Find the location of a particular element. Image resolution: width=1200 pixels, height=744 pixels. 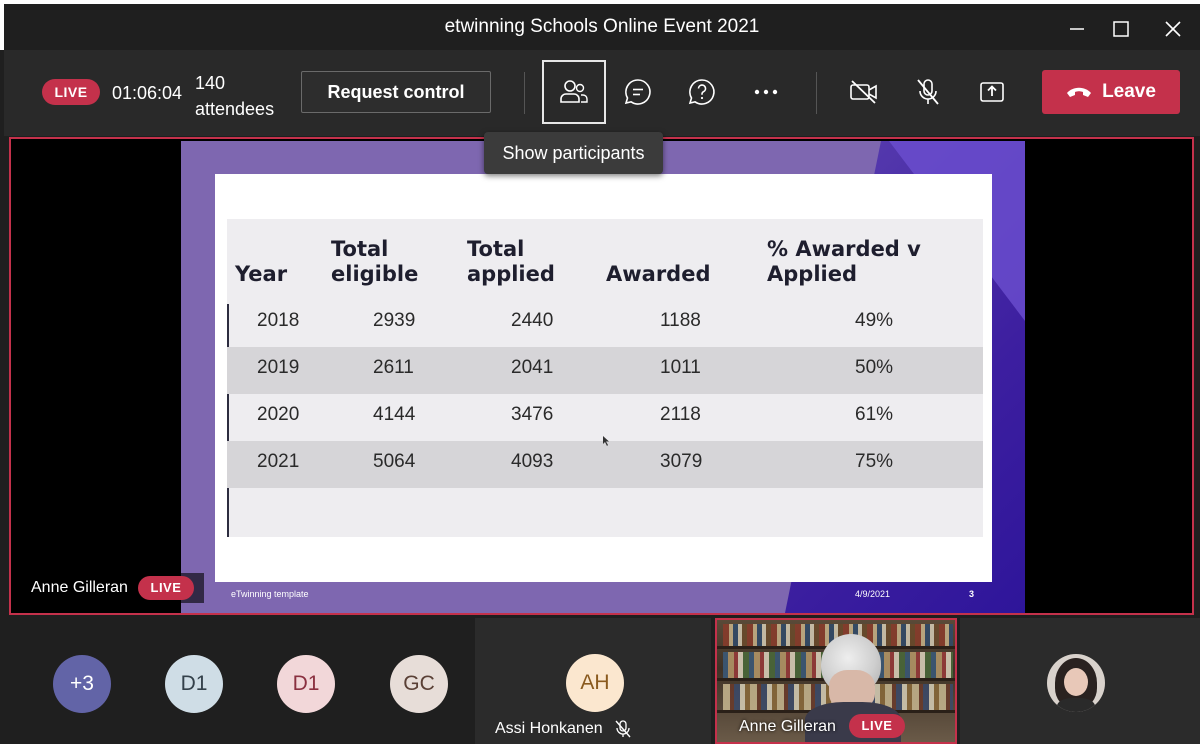

leave-button: Leave is located at coordinates (1111, 92).